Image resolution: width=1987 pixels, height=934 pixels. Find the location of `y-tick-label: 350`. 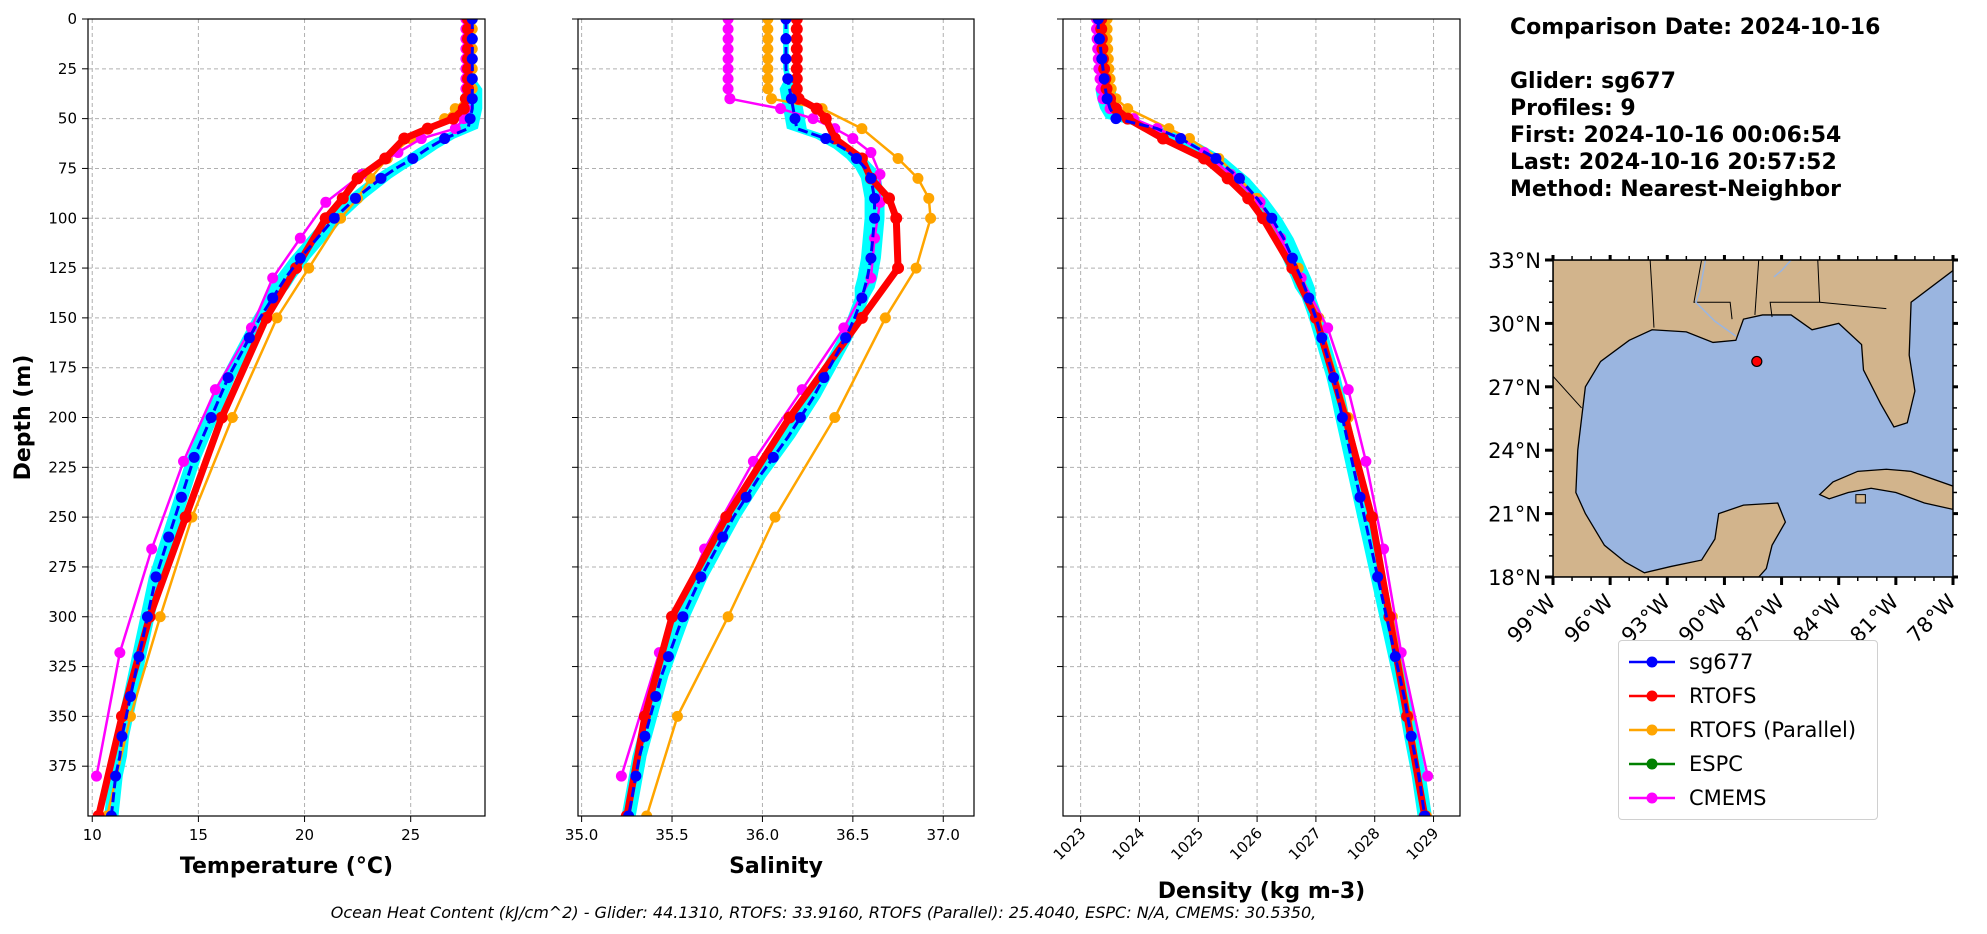

y-tick-label: 350 is located at coordinates (62, 716).